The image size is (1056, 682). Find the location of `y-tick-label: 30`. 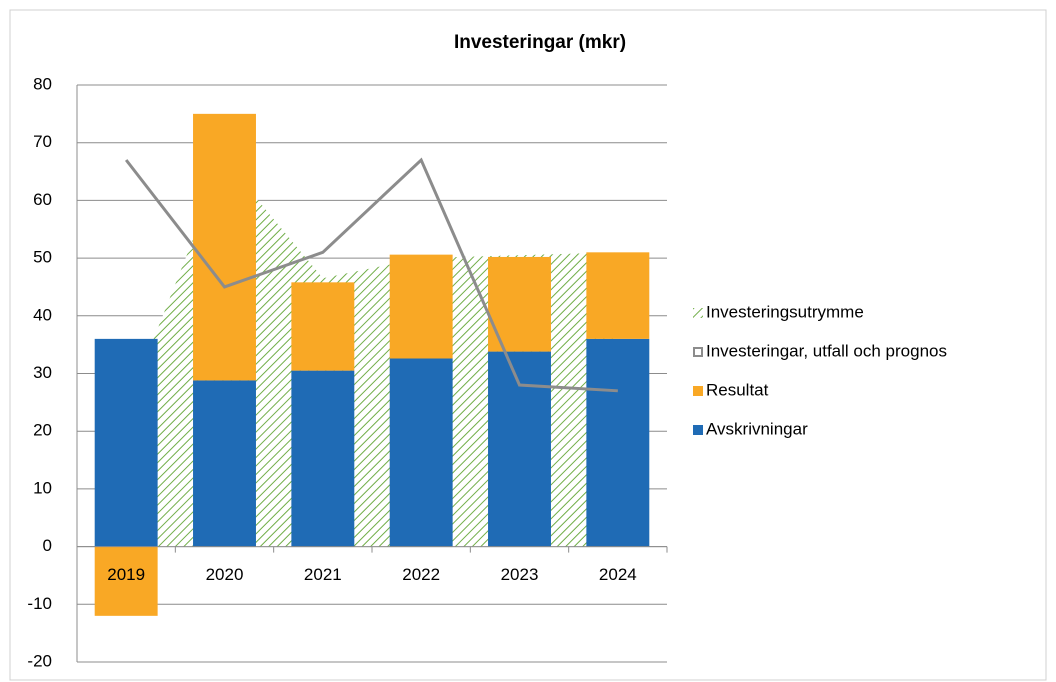

y-tick-label: 30 is located at coordinates (42, 372).